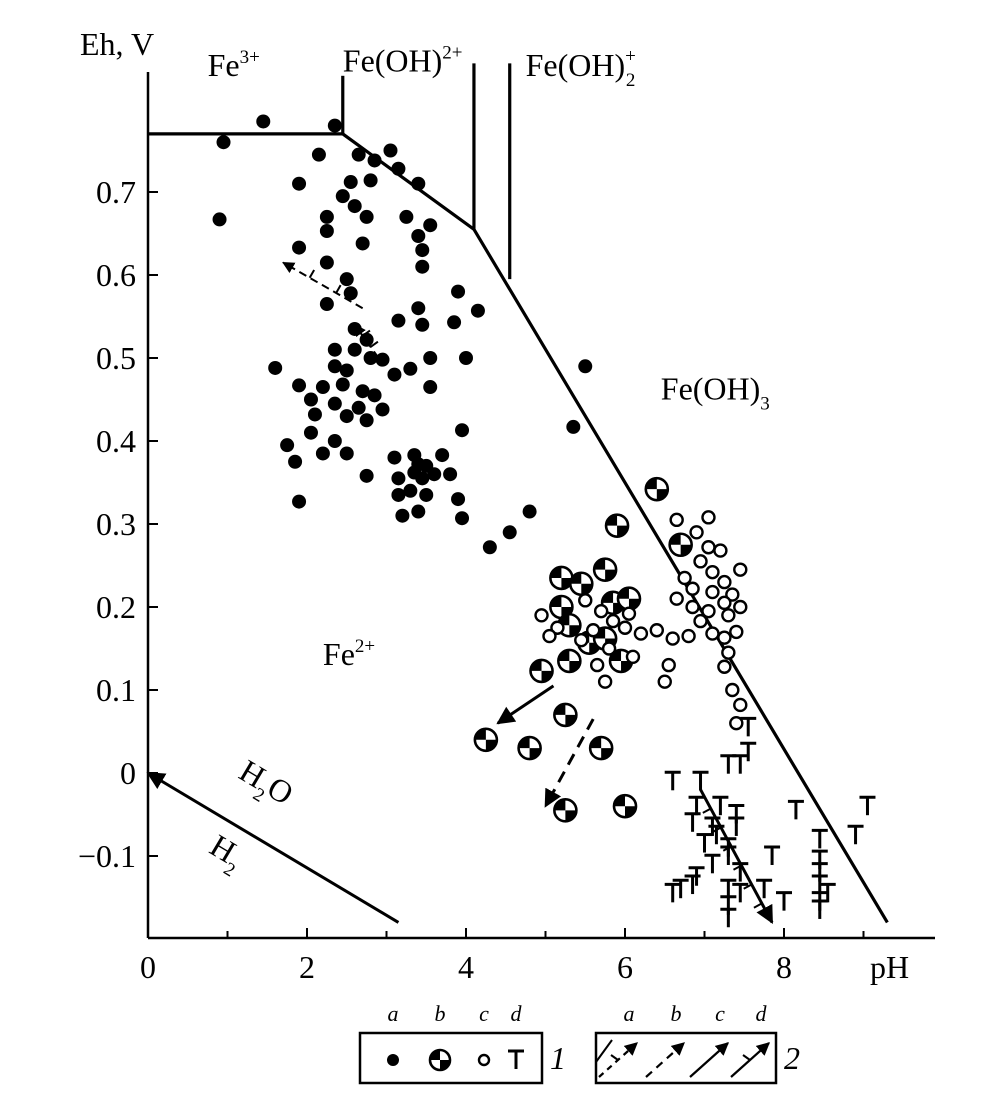 Image resolution: width=1004 pixels, height=1099 pixels. Describe the element at coordinates (234, 65) in the screenshot. I see `species-label: Fe3+` at that location.